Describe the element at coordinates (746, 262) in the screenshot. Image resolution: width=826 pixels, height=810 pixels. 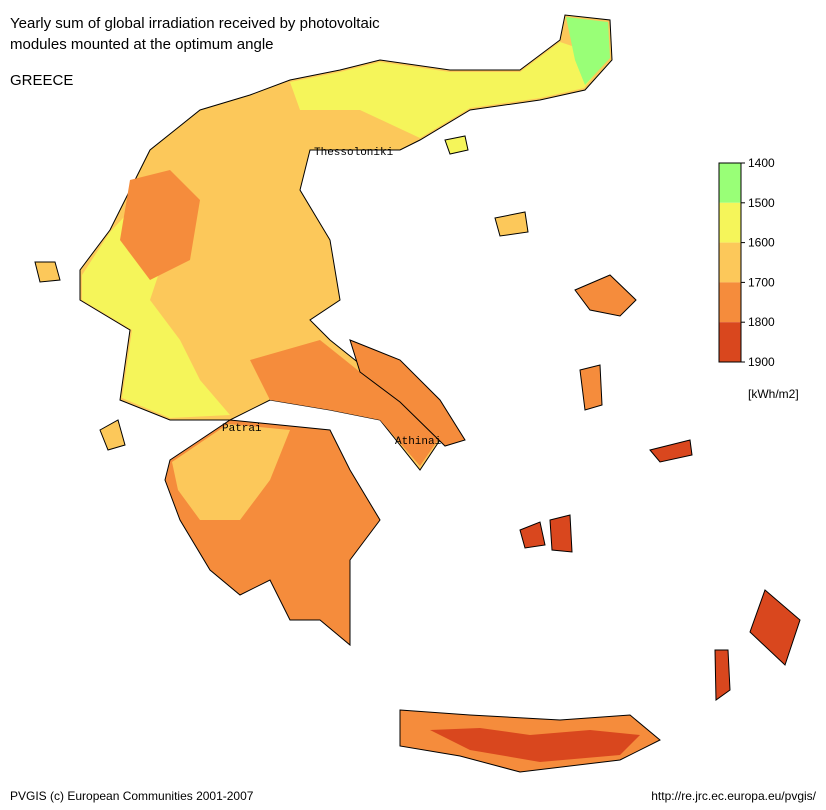
I see `legend: 1400 1500 1600 1700 1800 1900` at that location.